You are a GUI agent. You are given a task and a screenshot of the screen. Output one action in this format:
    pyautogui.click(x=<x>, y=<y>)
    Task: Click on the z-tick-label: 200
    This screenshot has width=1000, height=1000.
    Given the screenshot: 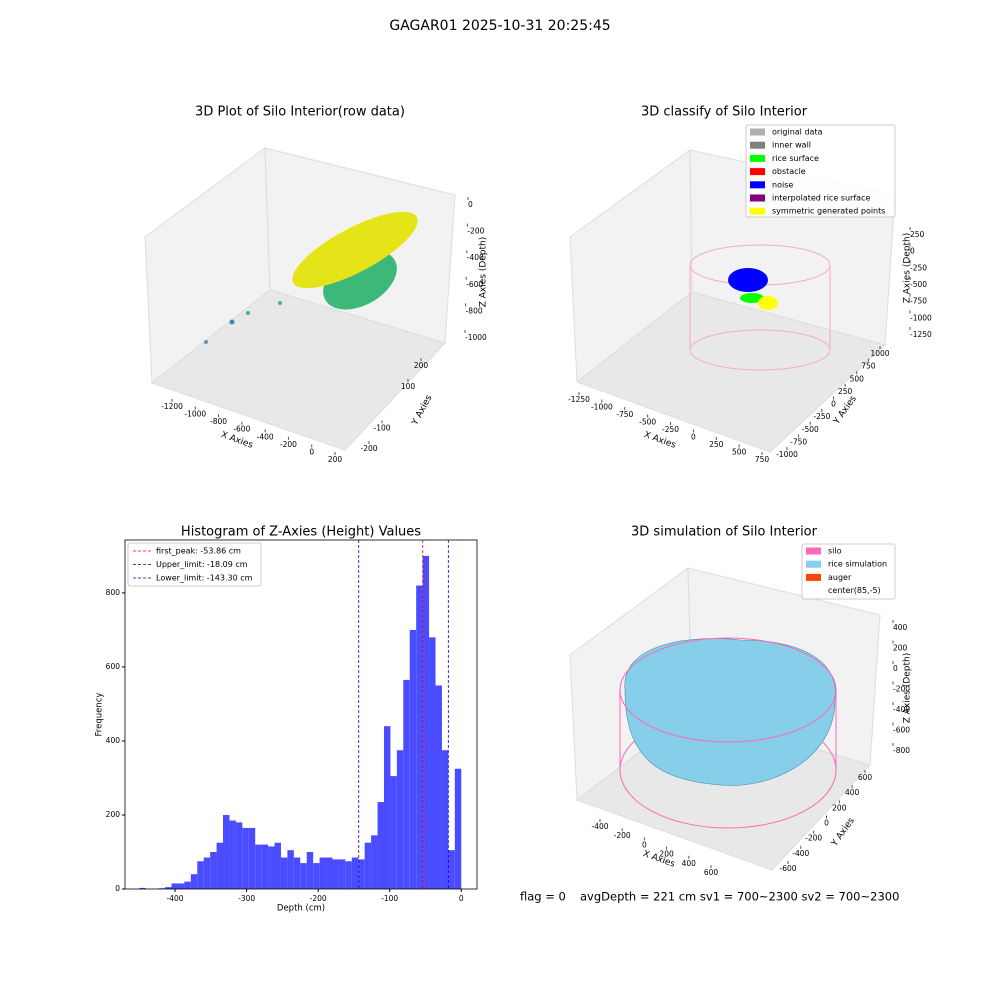 What is the action you would take?
    pyautogui.click(x=900, y=648)
    